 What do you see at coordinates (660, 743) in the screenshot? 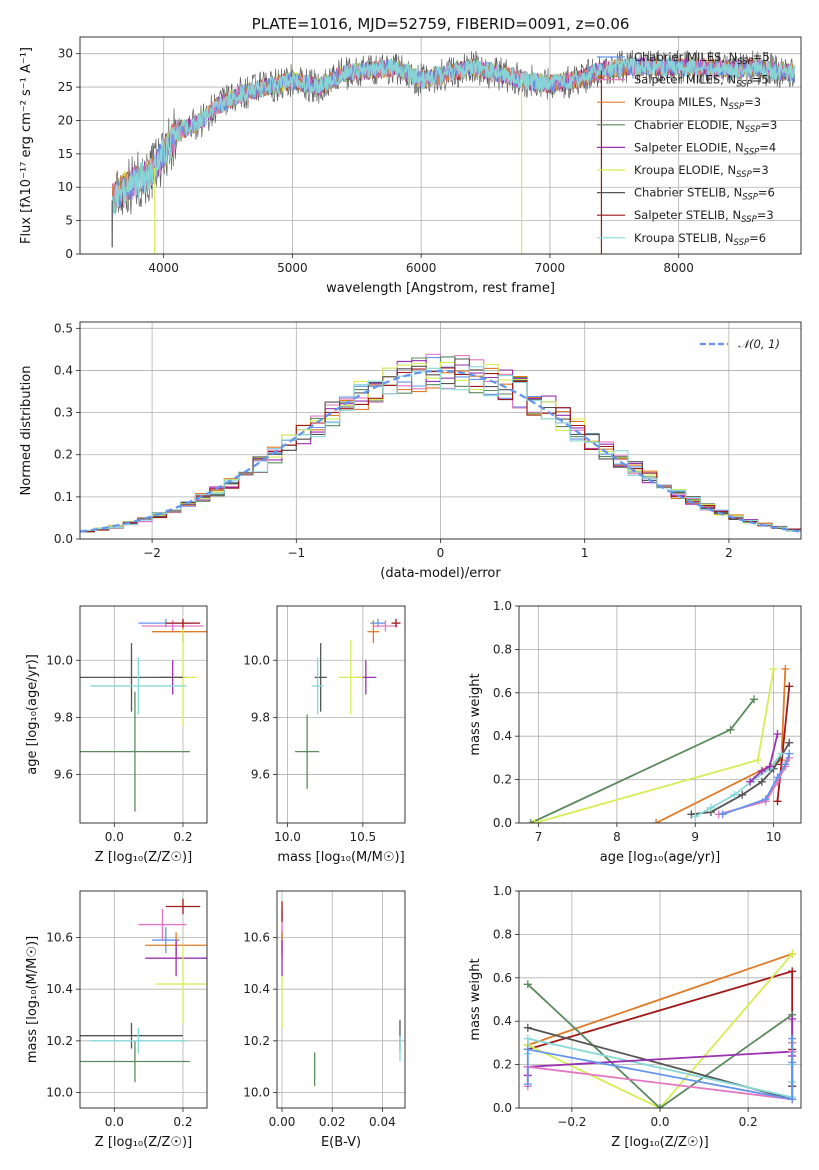
I see `weight_vs_age-lines` at bounding box center [660, 743].